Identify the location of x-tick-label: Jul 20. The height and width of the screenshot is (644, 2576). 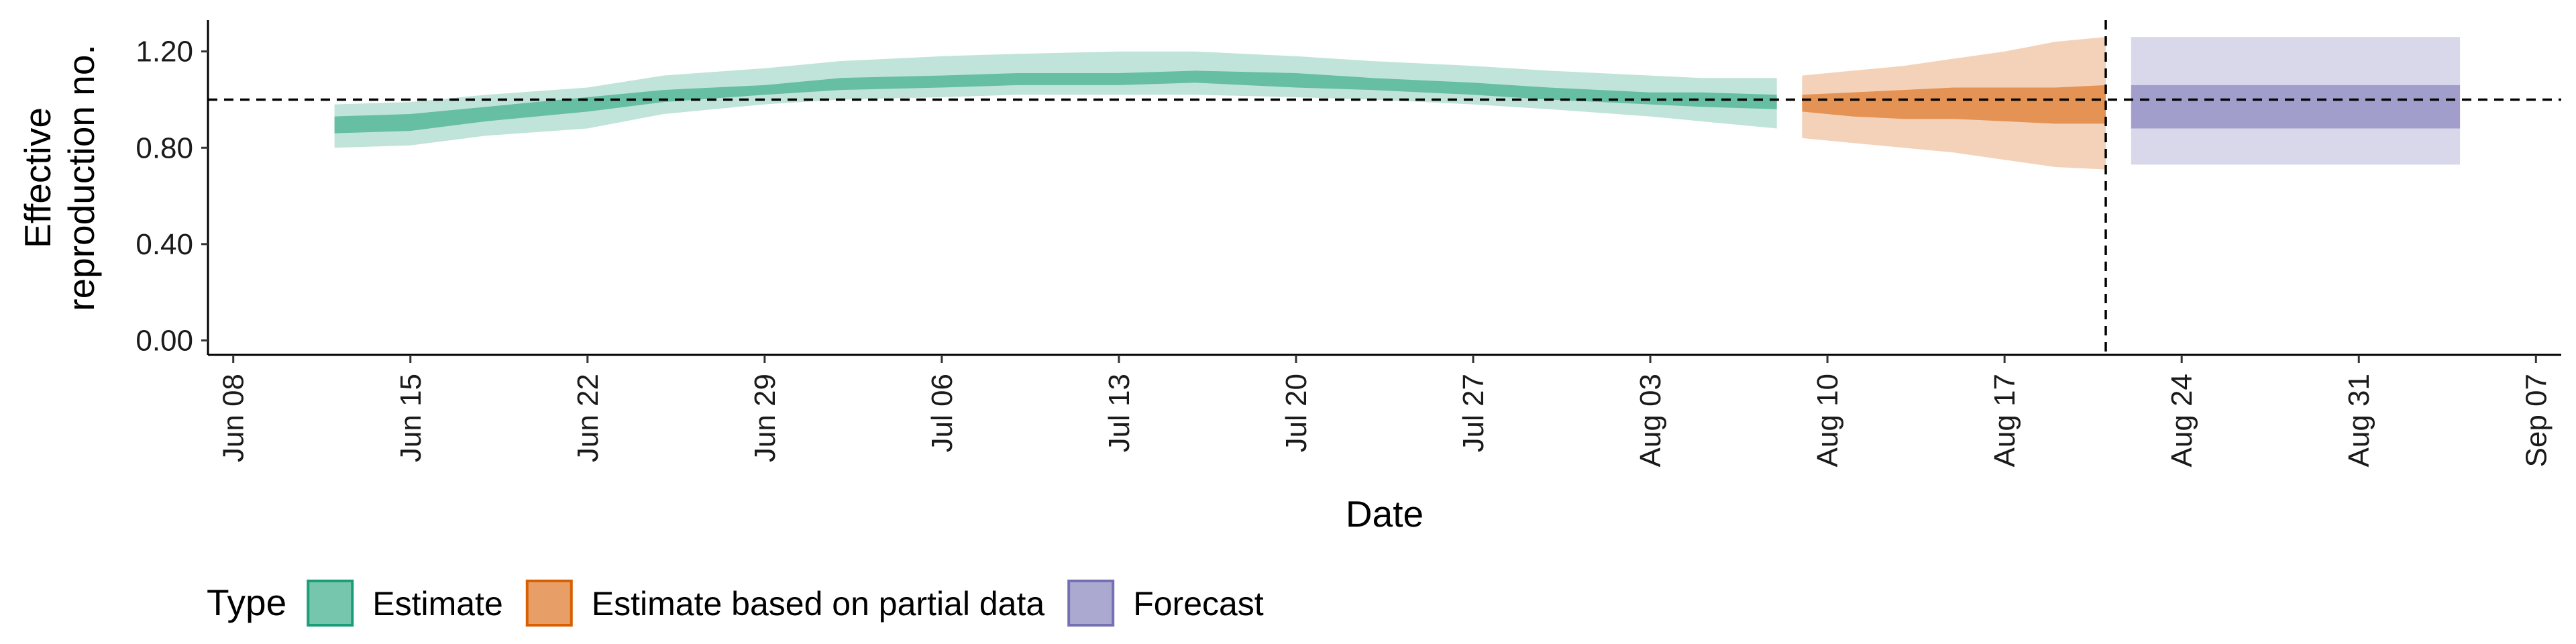
(1296, 413).